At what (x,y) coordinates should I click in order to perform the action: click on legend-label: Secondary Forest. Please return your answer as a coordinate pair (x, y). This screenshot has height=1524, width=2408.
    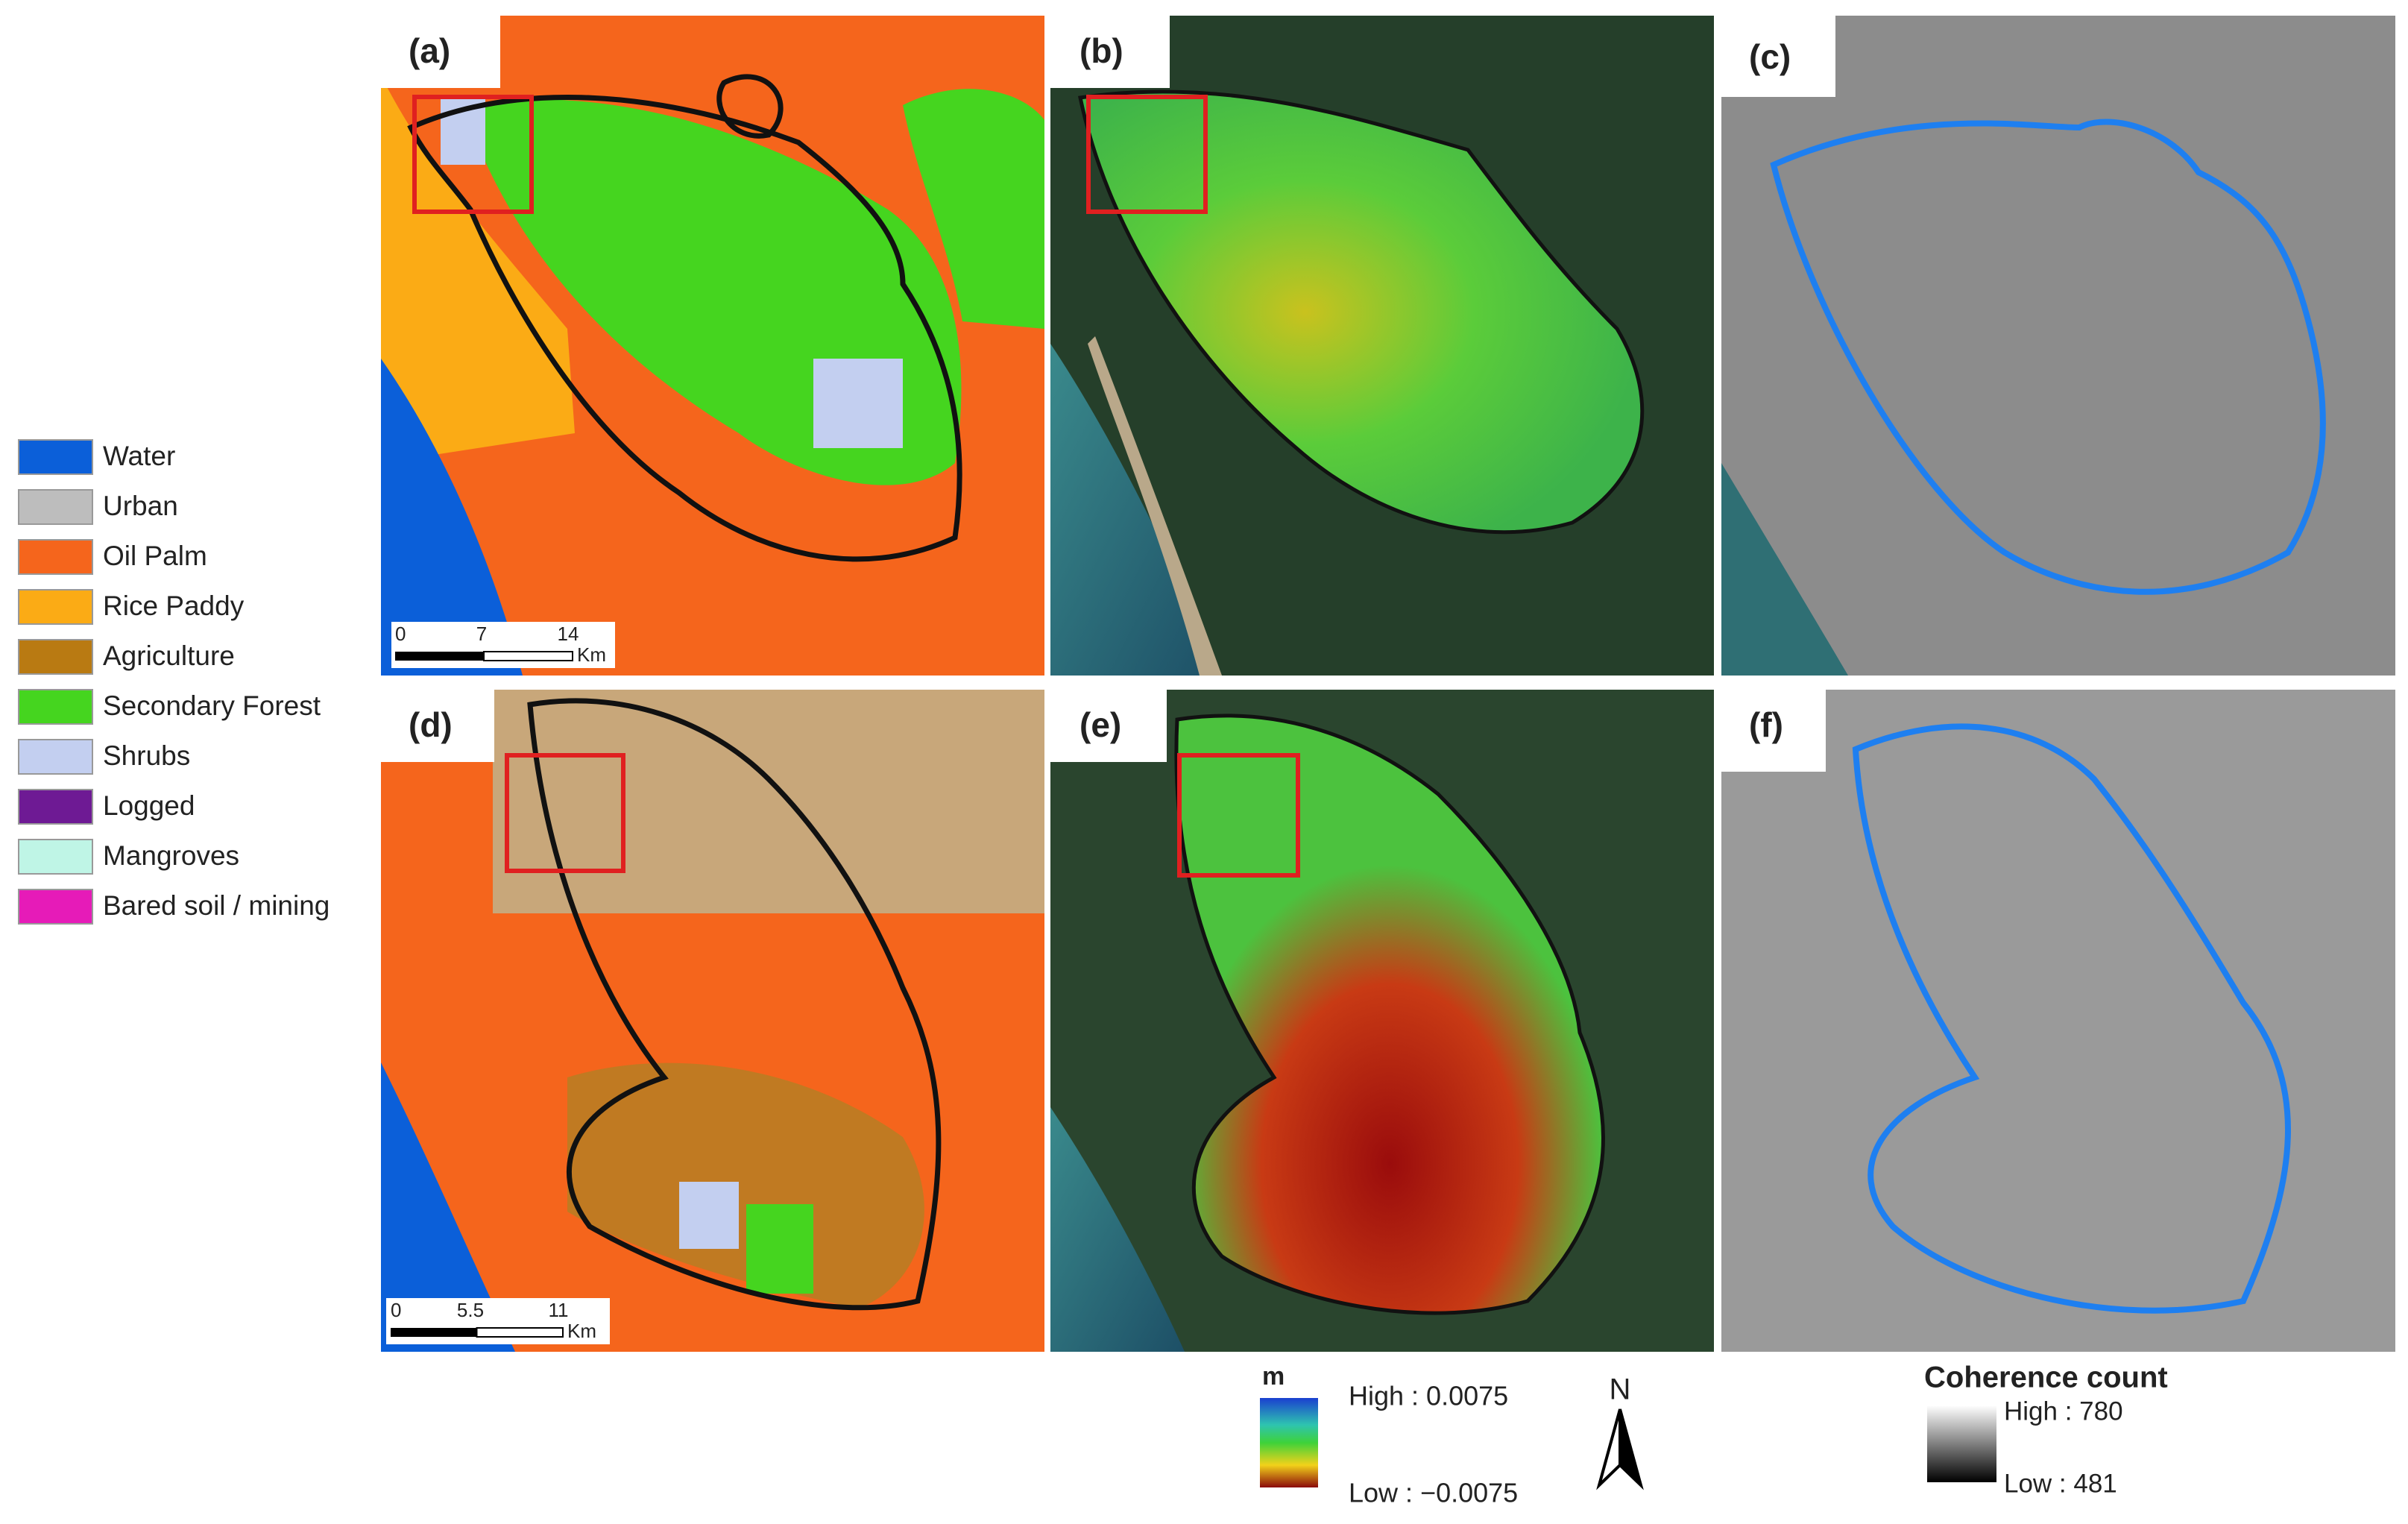
    Looking at the image, I should click on (212, 705).